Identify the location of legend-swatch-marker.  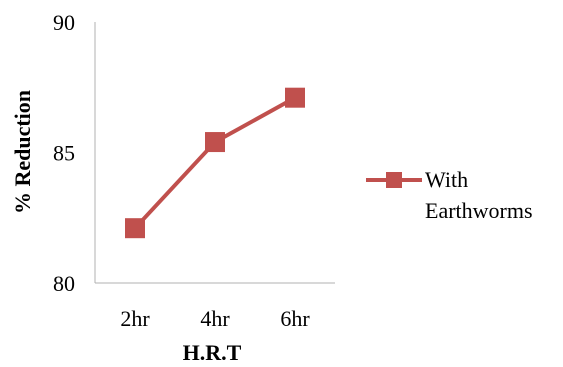
(394, 180).